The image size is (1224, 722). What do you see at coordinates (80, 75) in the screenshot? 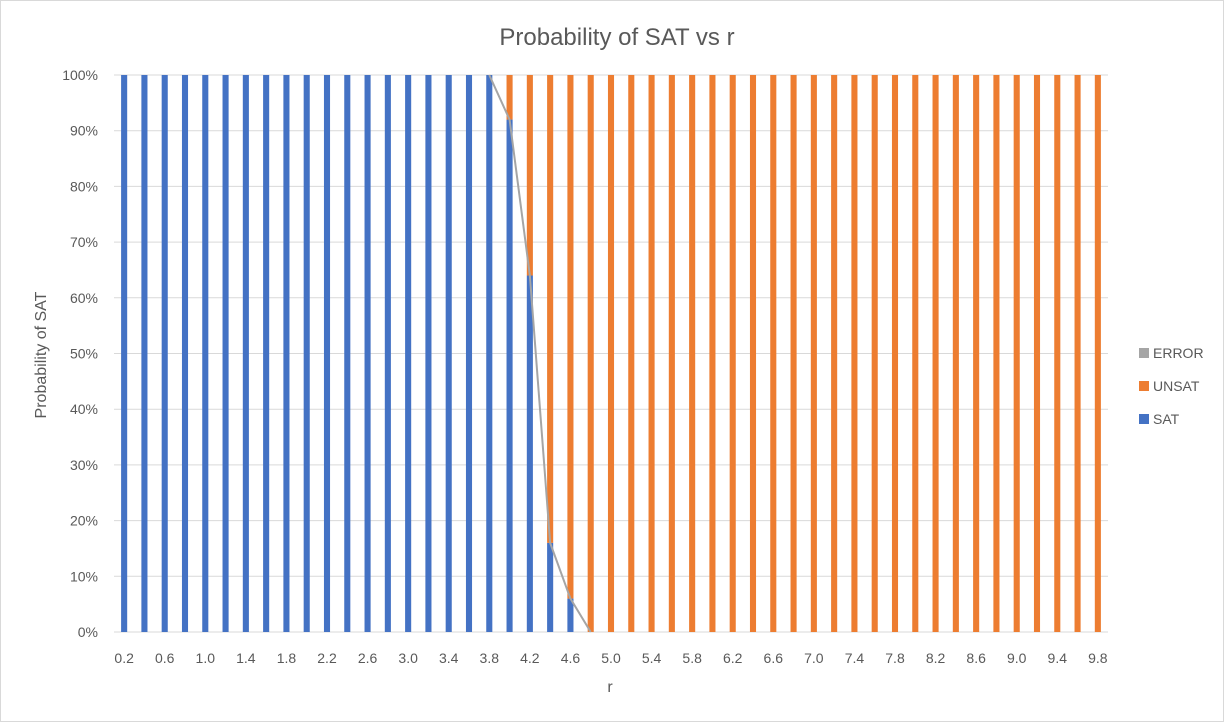
I see `y-tick-label: 100%` at bounding box center [80, 75].